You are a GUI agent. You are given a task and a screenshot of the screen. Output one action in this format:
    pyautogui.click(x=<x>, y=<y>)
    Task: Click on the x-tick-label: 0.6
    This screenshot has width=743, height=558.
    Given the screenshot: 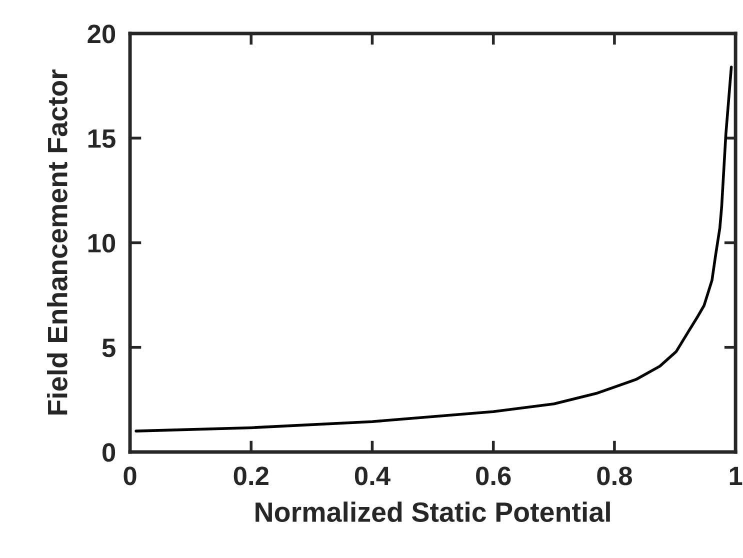 What is the action you would take?
    pyautogui.click(x=493, y=476)
    